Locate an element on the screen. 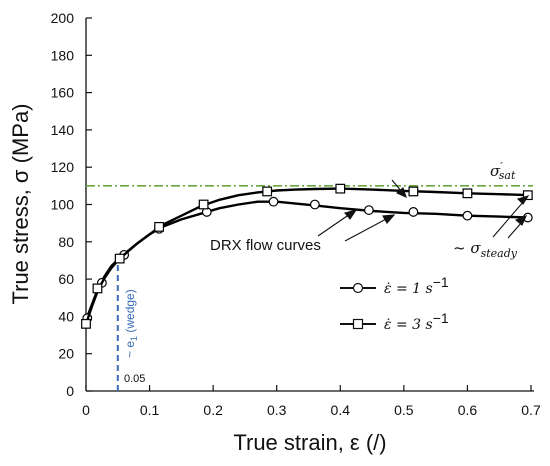  sigma-steady-sub: steady is located at coordinates (499, 253).